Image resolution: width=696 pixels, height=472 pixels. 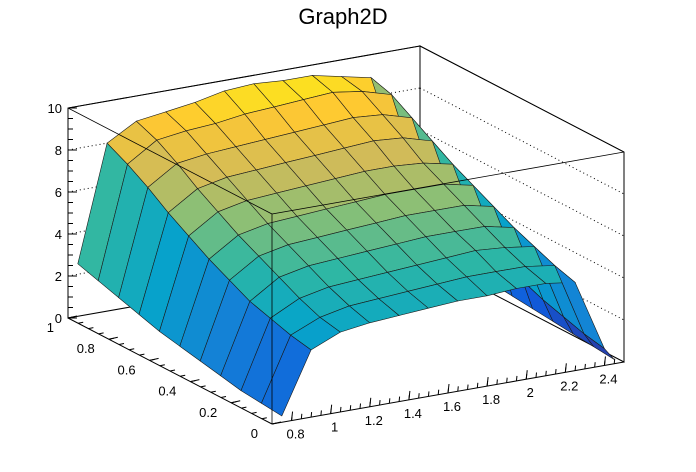 What do you see at coordinates (491, 399) in the screenshot?
I see `x-tick-label: 1.8` at bounding box center [491, 399].